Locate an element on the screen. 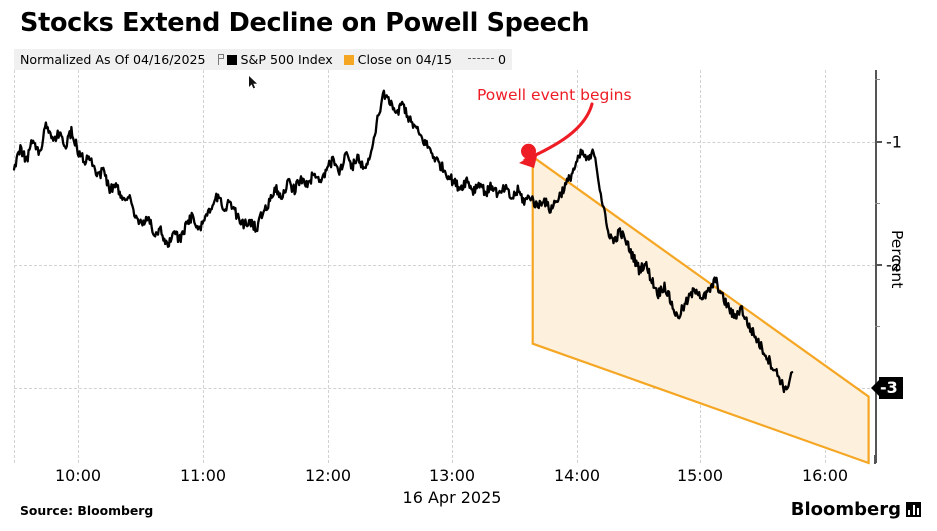  bloomberg-brand: Bloomberg is located at coordinates (856, 509).